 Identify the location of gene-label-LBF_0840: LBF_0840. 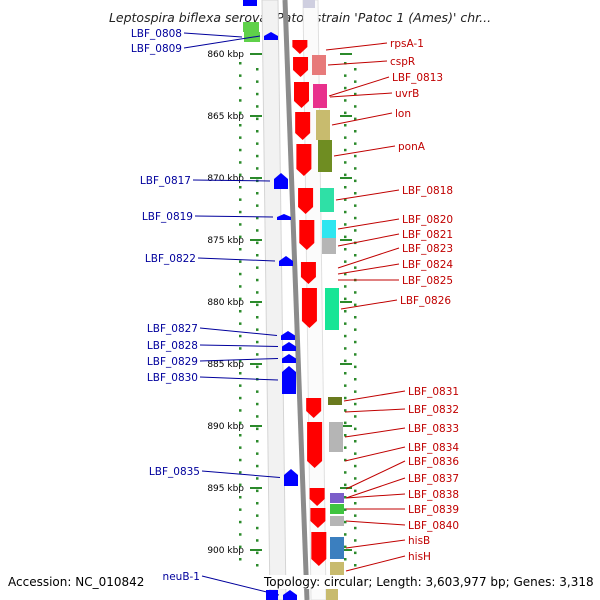
(433, 526).